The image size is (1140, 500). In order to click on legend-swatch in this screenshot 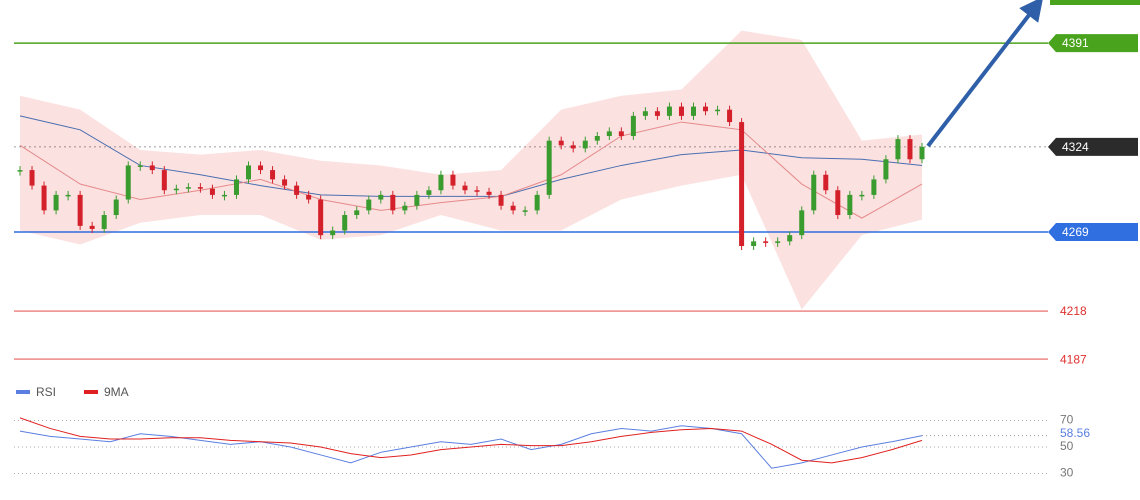, I will do `click(23, 392)`.